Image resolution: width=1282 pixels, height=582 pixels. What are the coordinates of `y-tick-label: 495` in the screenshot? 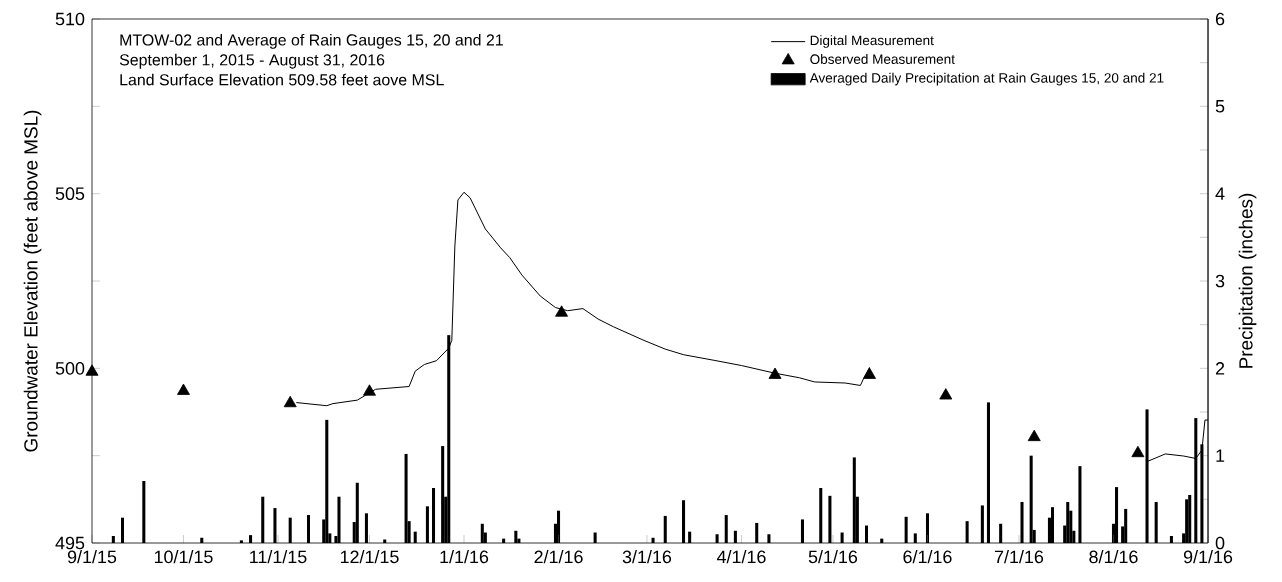 It's located at (70, 543).